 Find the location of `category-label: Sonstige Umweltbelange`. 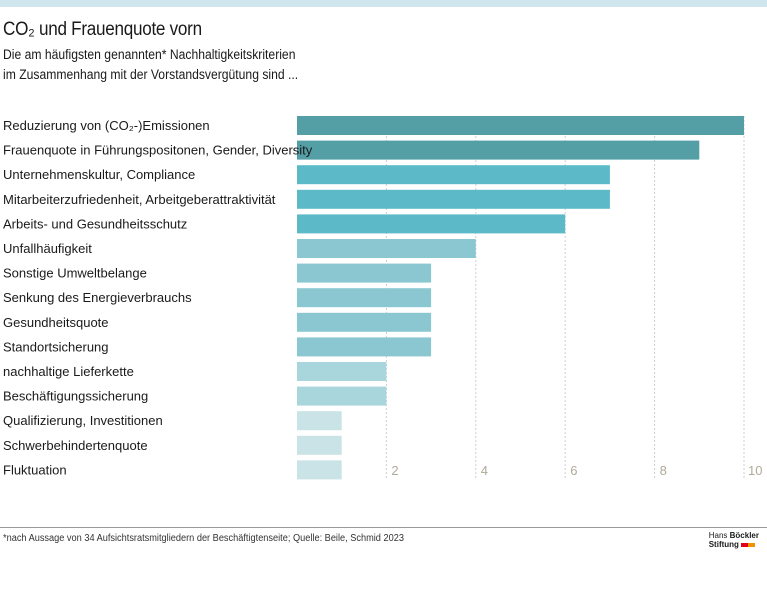

category-label: Sonstige Umweltbelange is located at coordinates (75, 273).